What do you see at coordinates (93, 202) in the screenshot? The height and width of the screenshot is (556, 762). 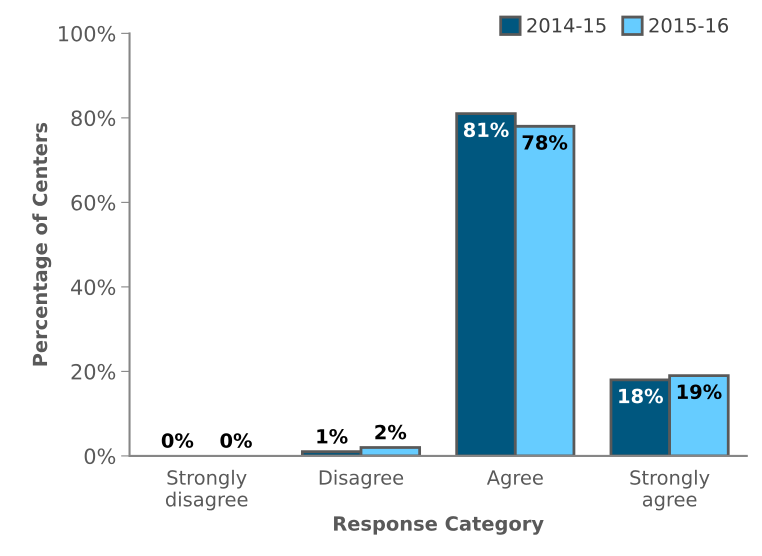 I see `y-tick-label: 60%` at bounding box center [93, 202].